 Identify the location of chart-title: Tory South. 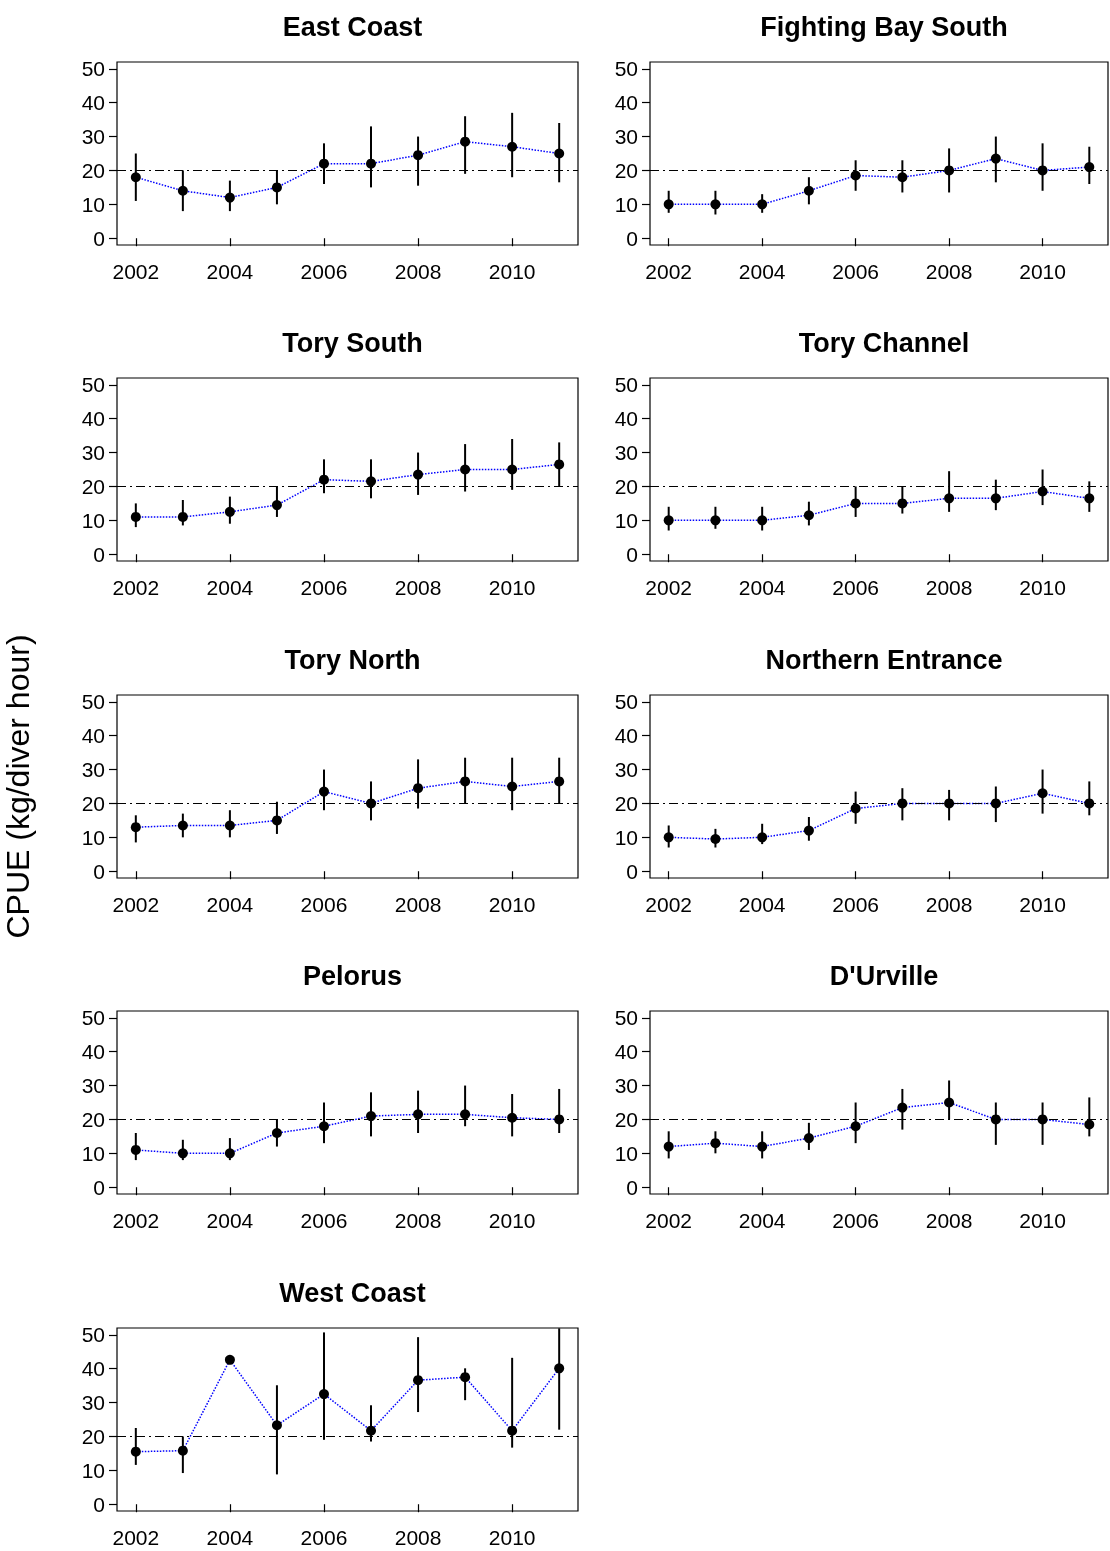
(352, 342).